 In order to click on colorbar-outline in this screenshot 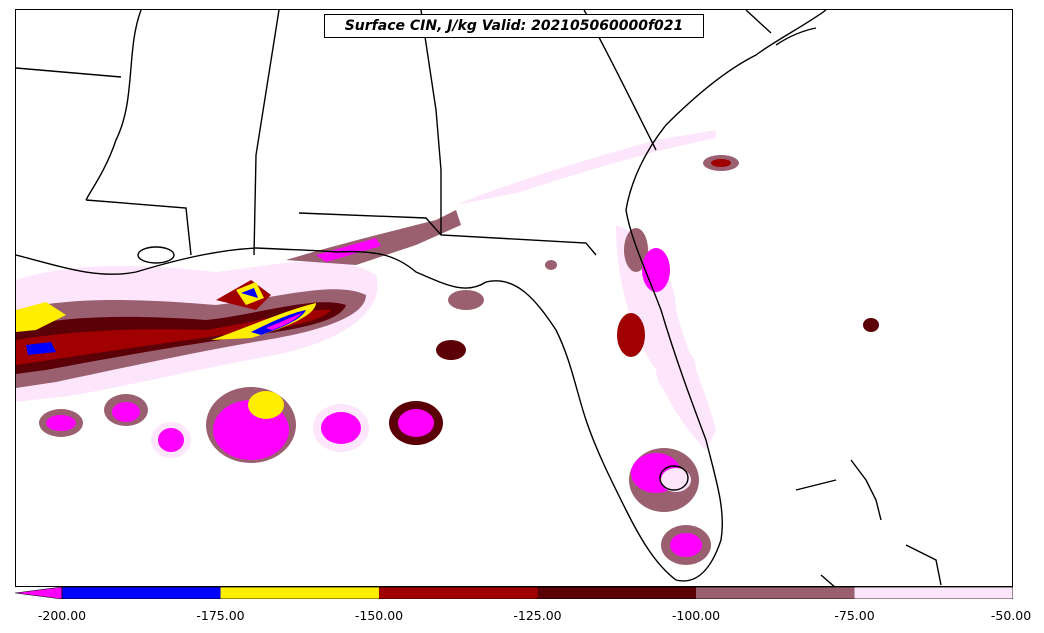, I will do `click(537, 593)`.